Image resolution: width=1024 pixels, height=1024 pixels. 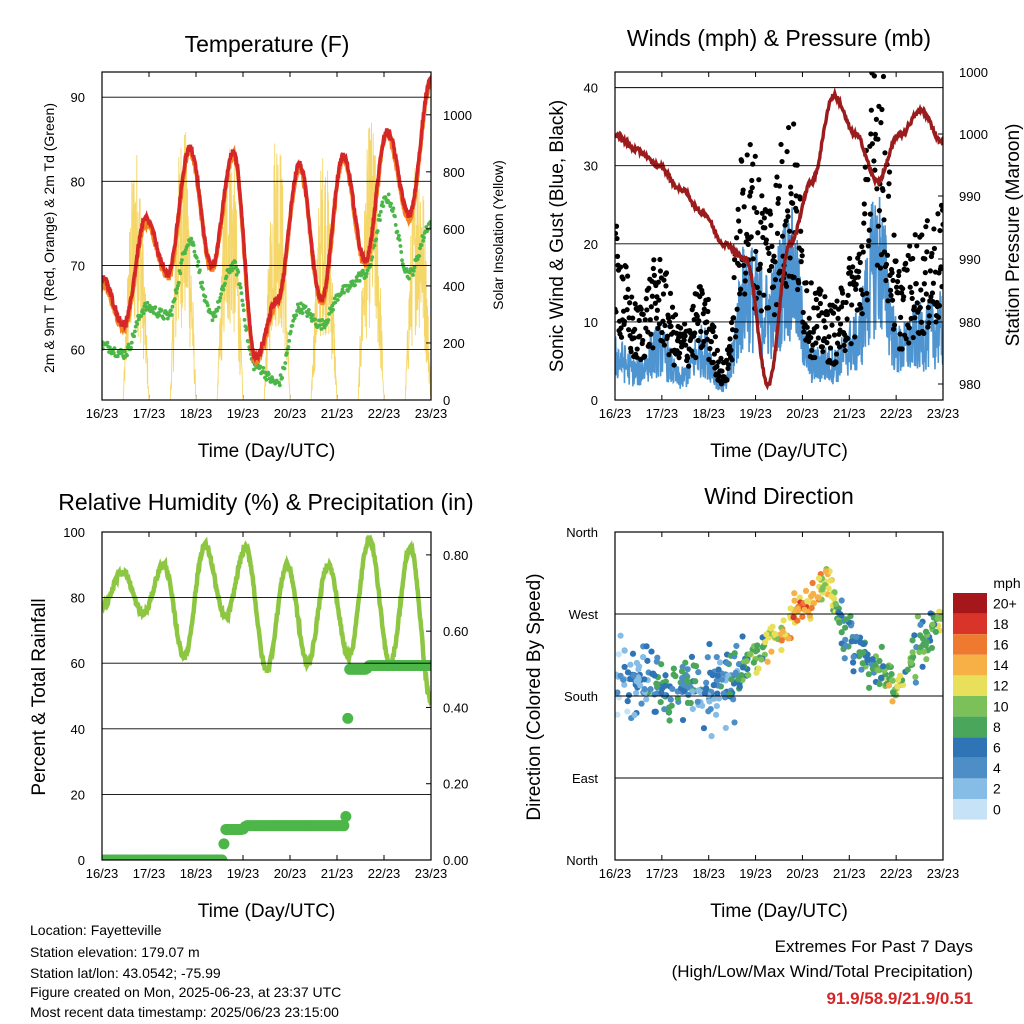 I want to click on temperature-ytick-label: 80, so click(x=78, y=181).